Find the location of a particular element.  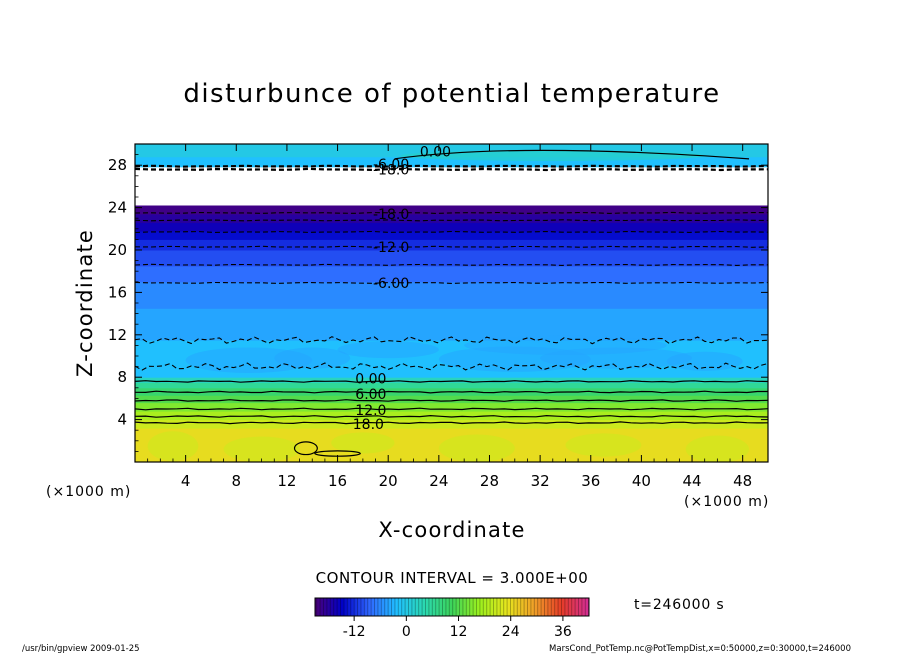

x-tick-label: 28 is located at coordinates (489, 481).